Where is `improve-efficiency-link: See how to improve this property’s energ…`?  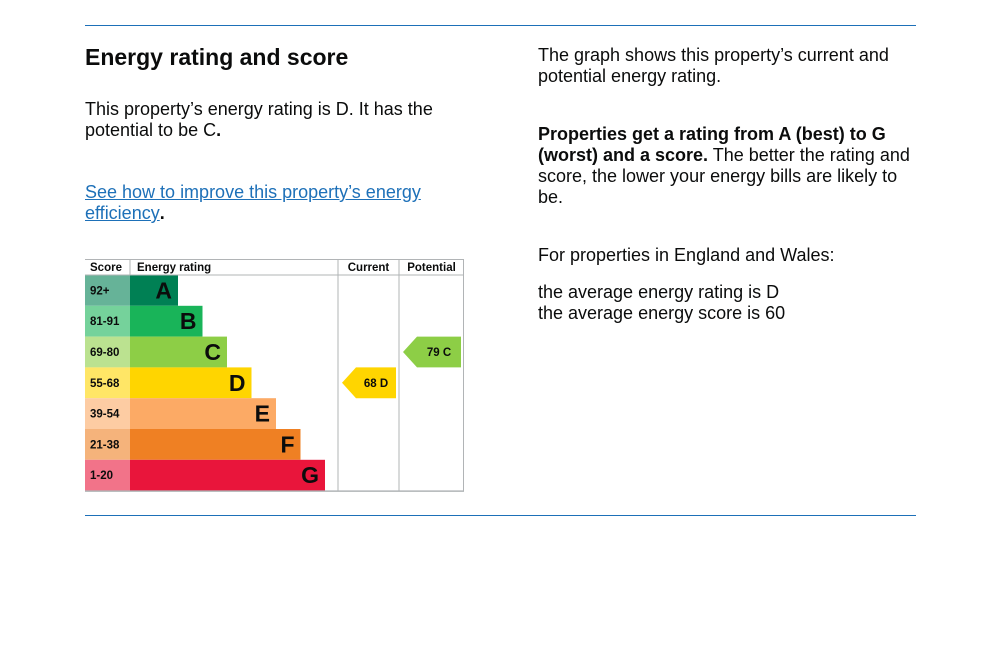 improve-efficiency-link: See how to improve this property’s energ… is located at coordinates (253, 202).